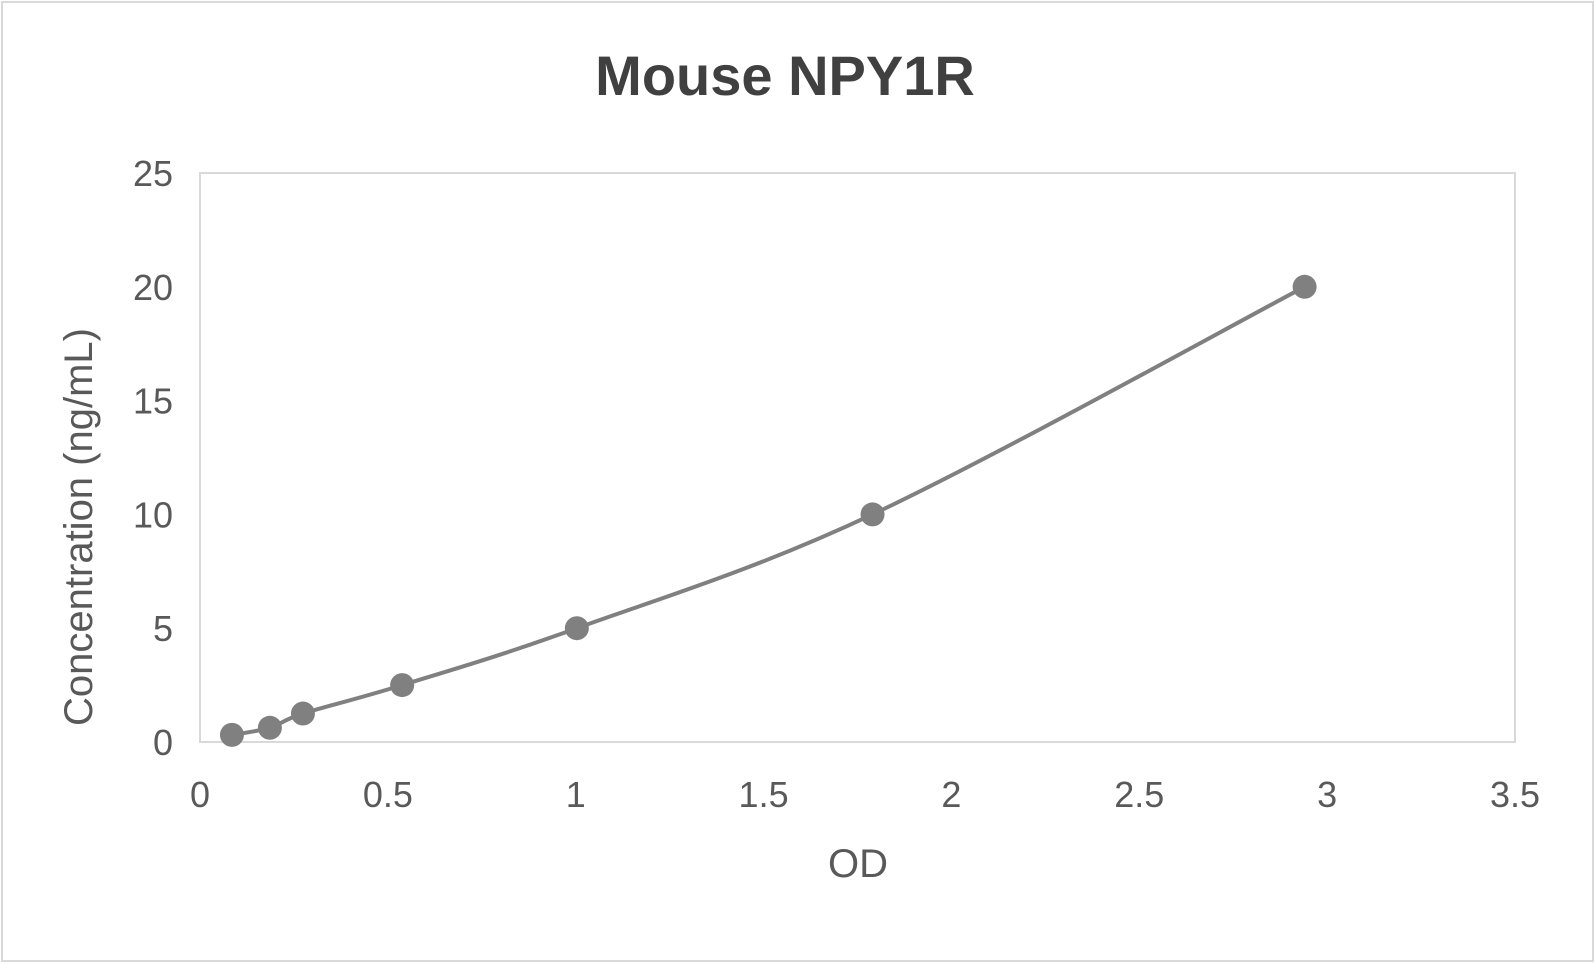 This screenshot has width=1595, height=963. What do you see at coordinates (1327, 794) in the screenshot?
I see `x-tick-label: 3` at bounding box center [1327, 794].